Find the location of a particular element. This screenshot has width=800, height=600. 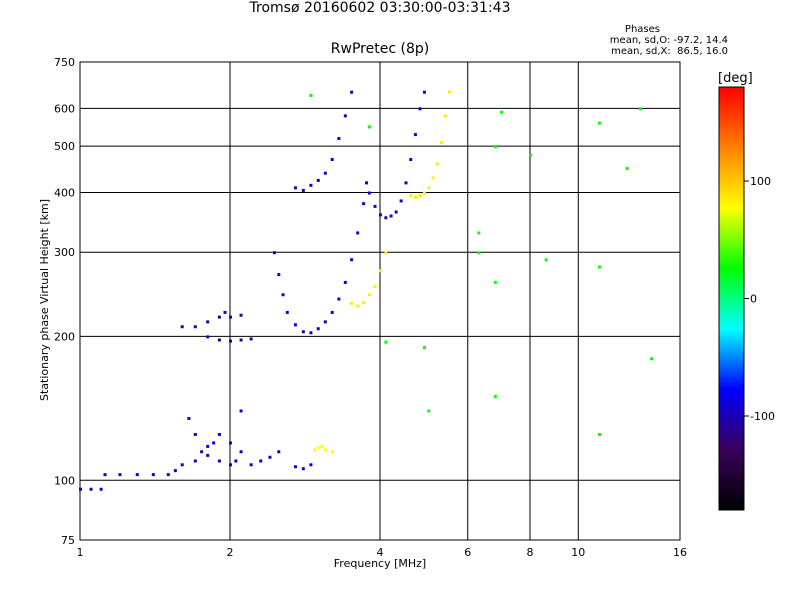

colorbar-tick-label: -100 is located at coordinates (762, 416).